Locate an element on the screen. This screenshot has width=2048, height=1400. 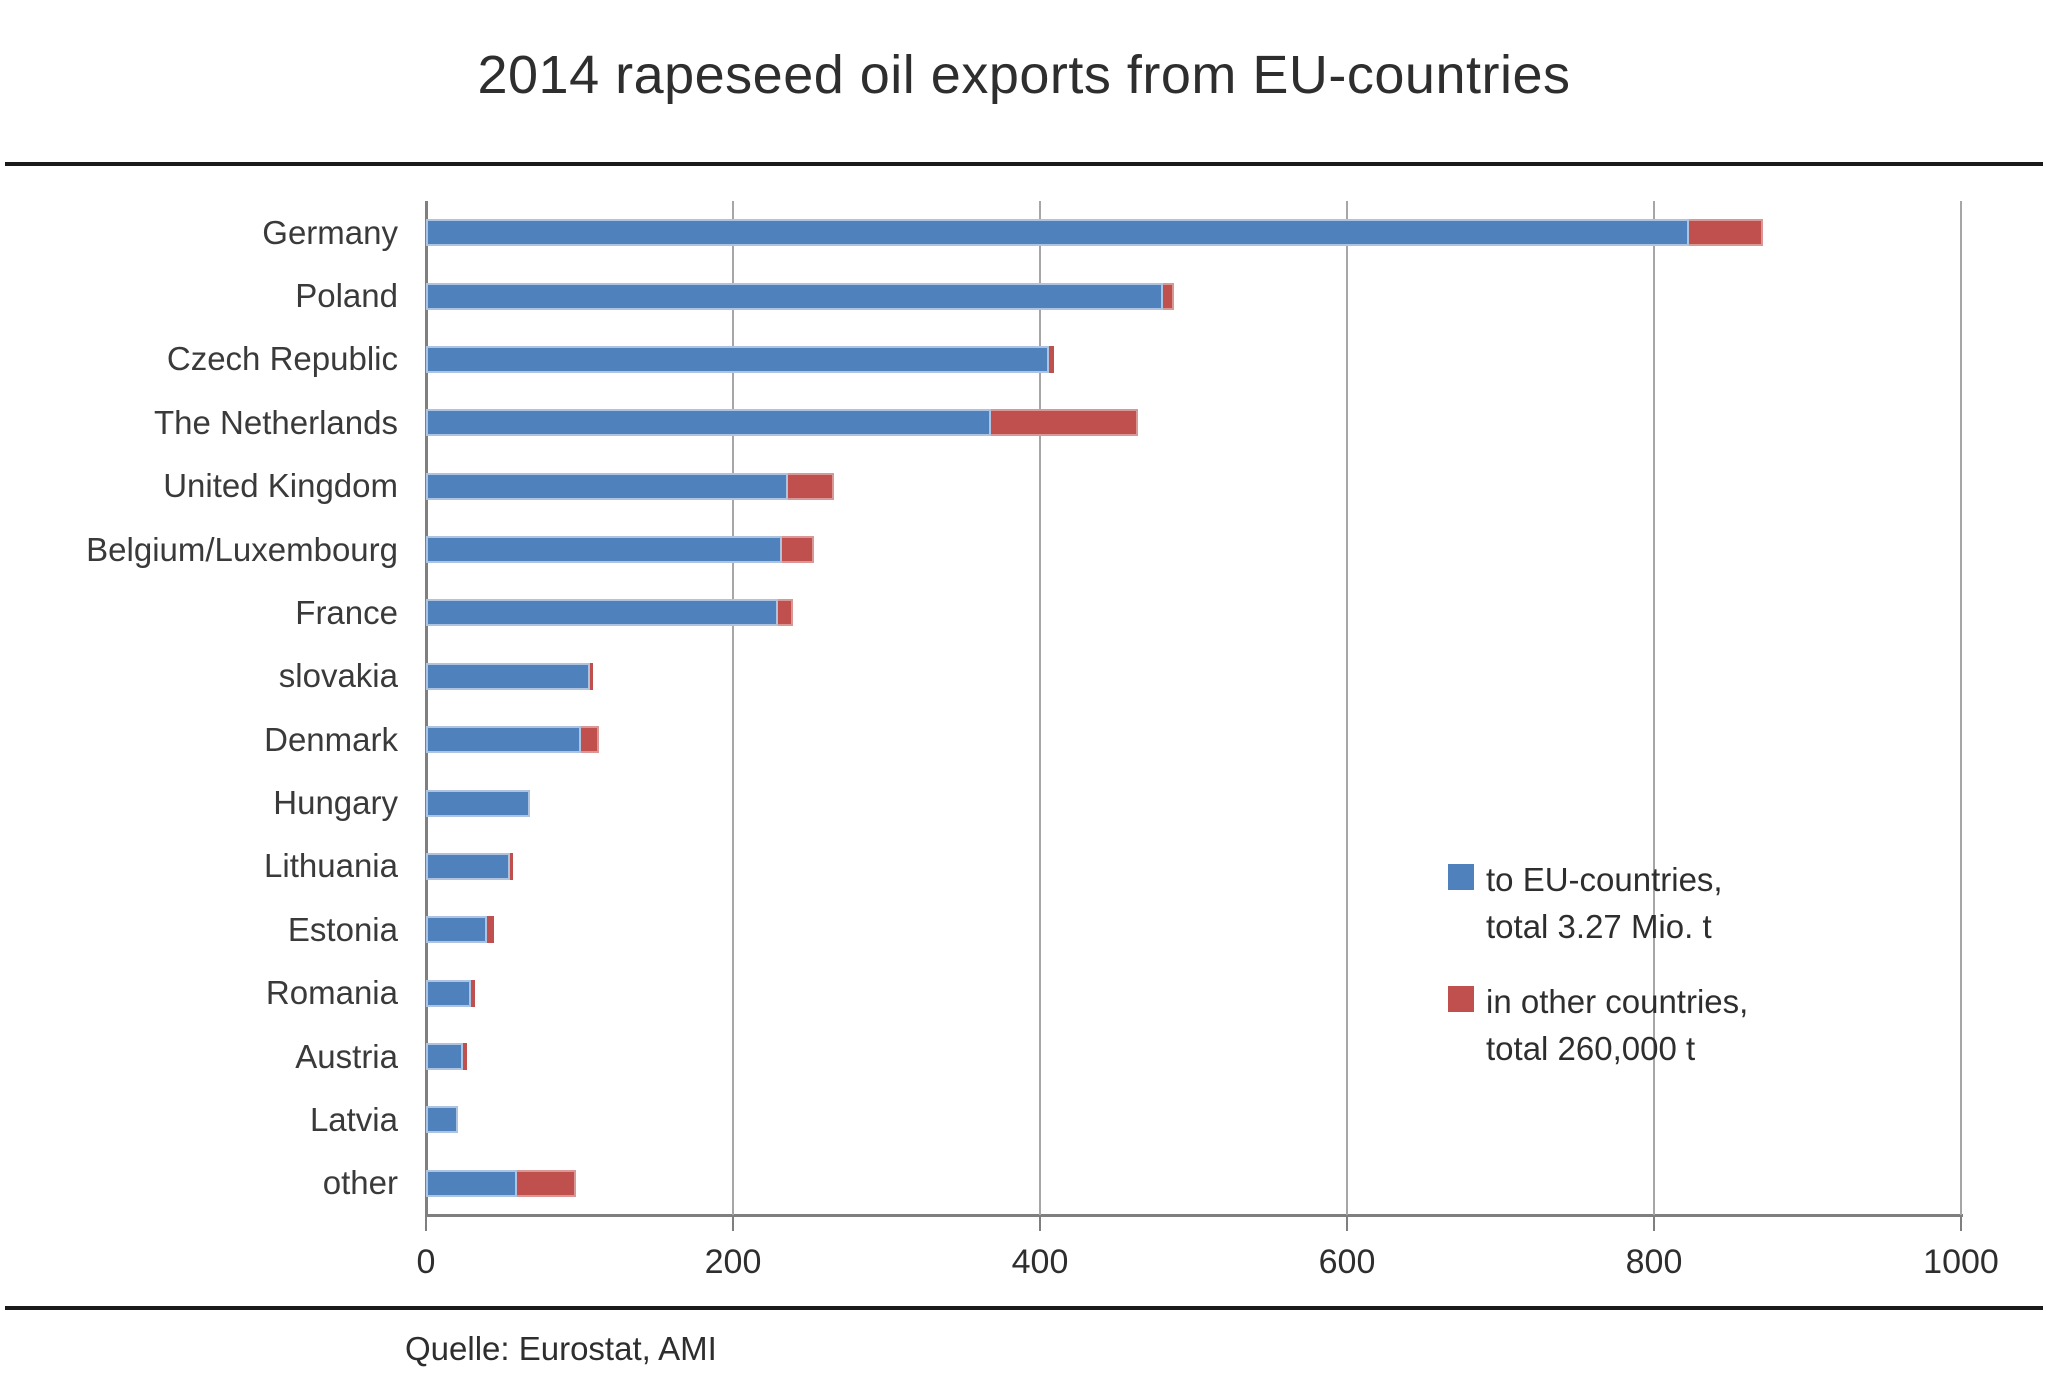
bar-row-belgium-luxembourg is located at coordinates (1193, 550).